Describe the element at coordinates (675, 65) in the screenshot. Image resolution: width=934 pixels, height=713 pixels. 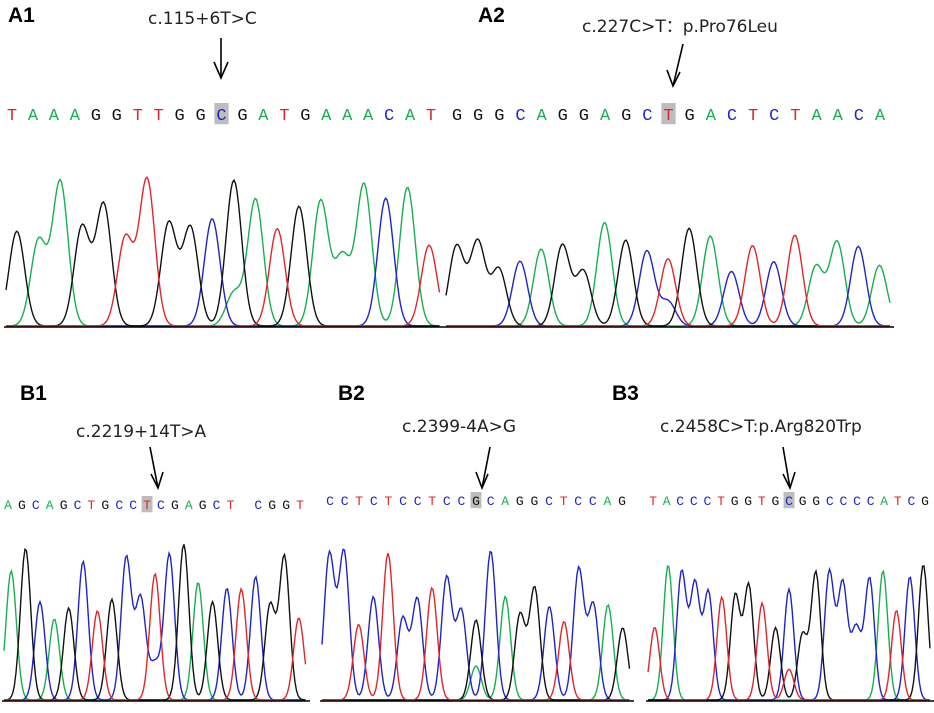
I see `arrow-a2` at that location.